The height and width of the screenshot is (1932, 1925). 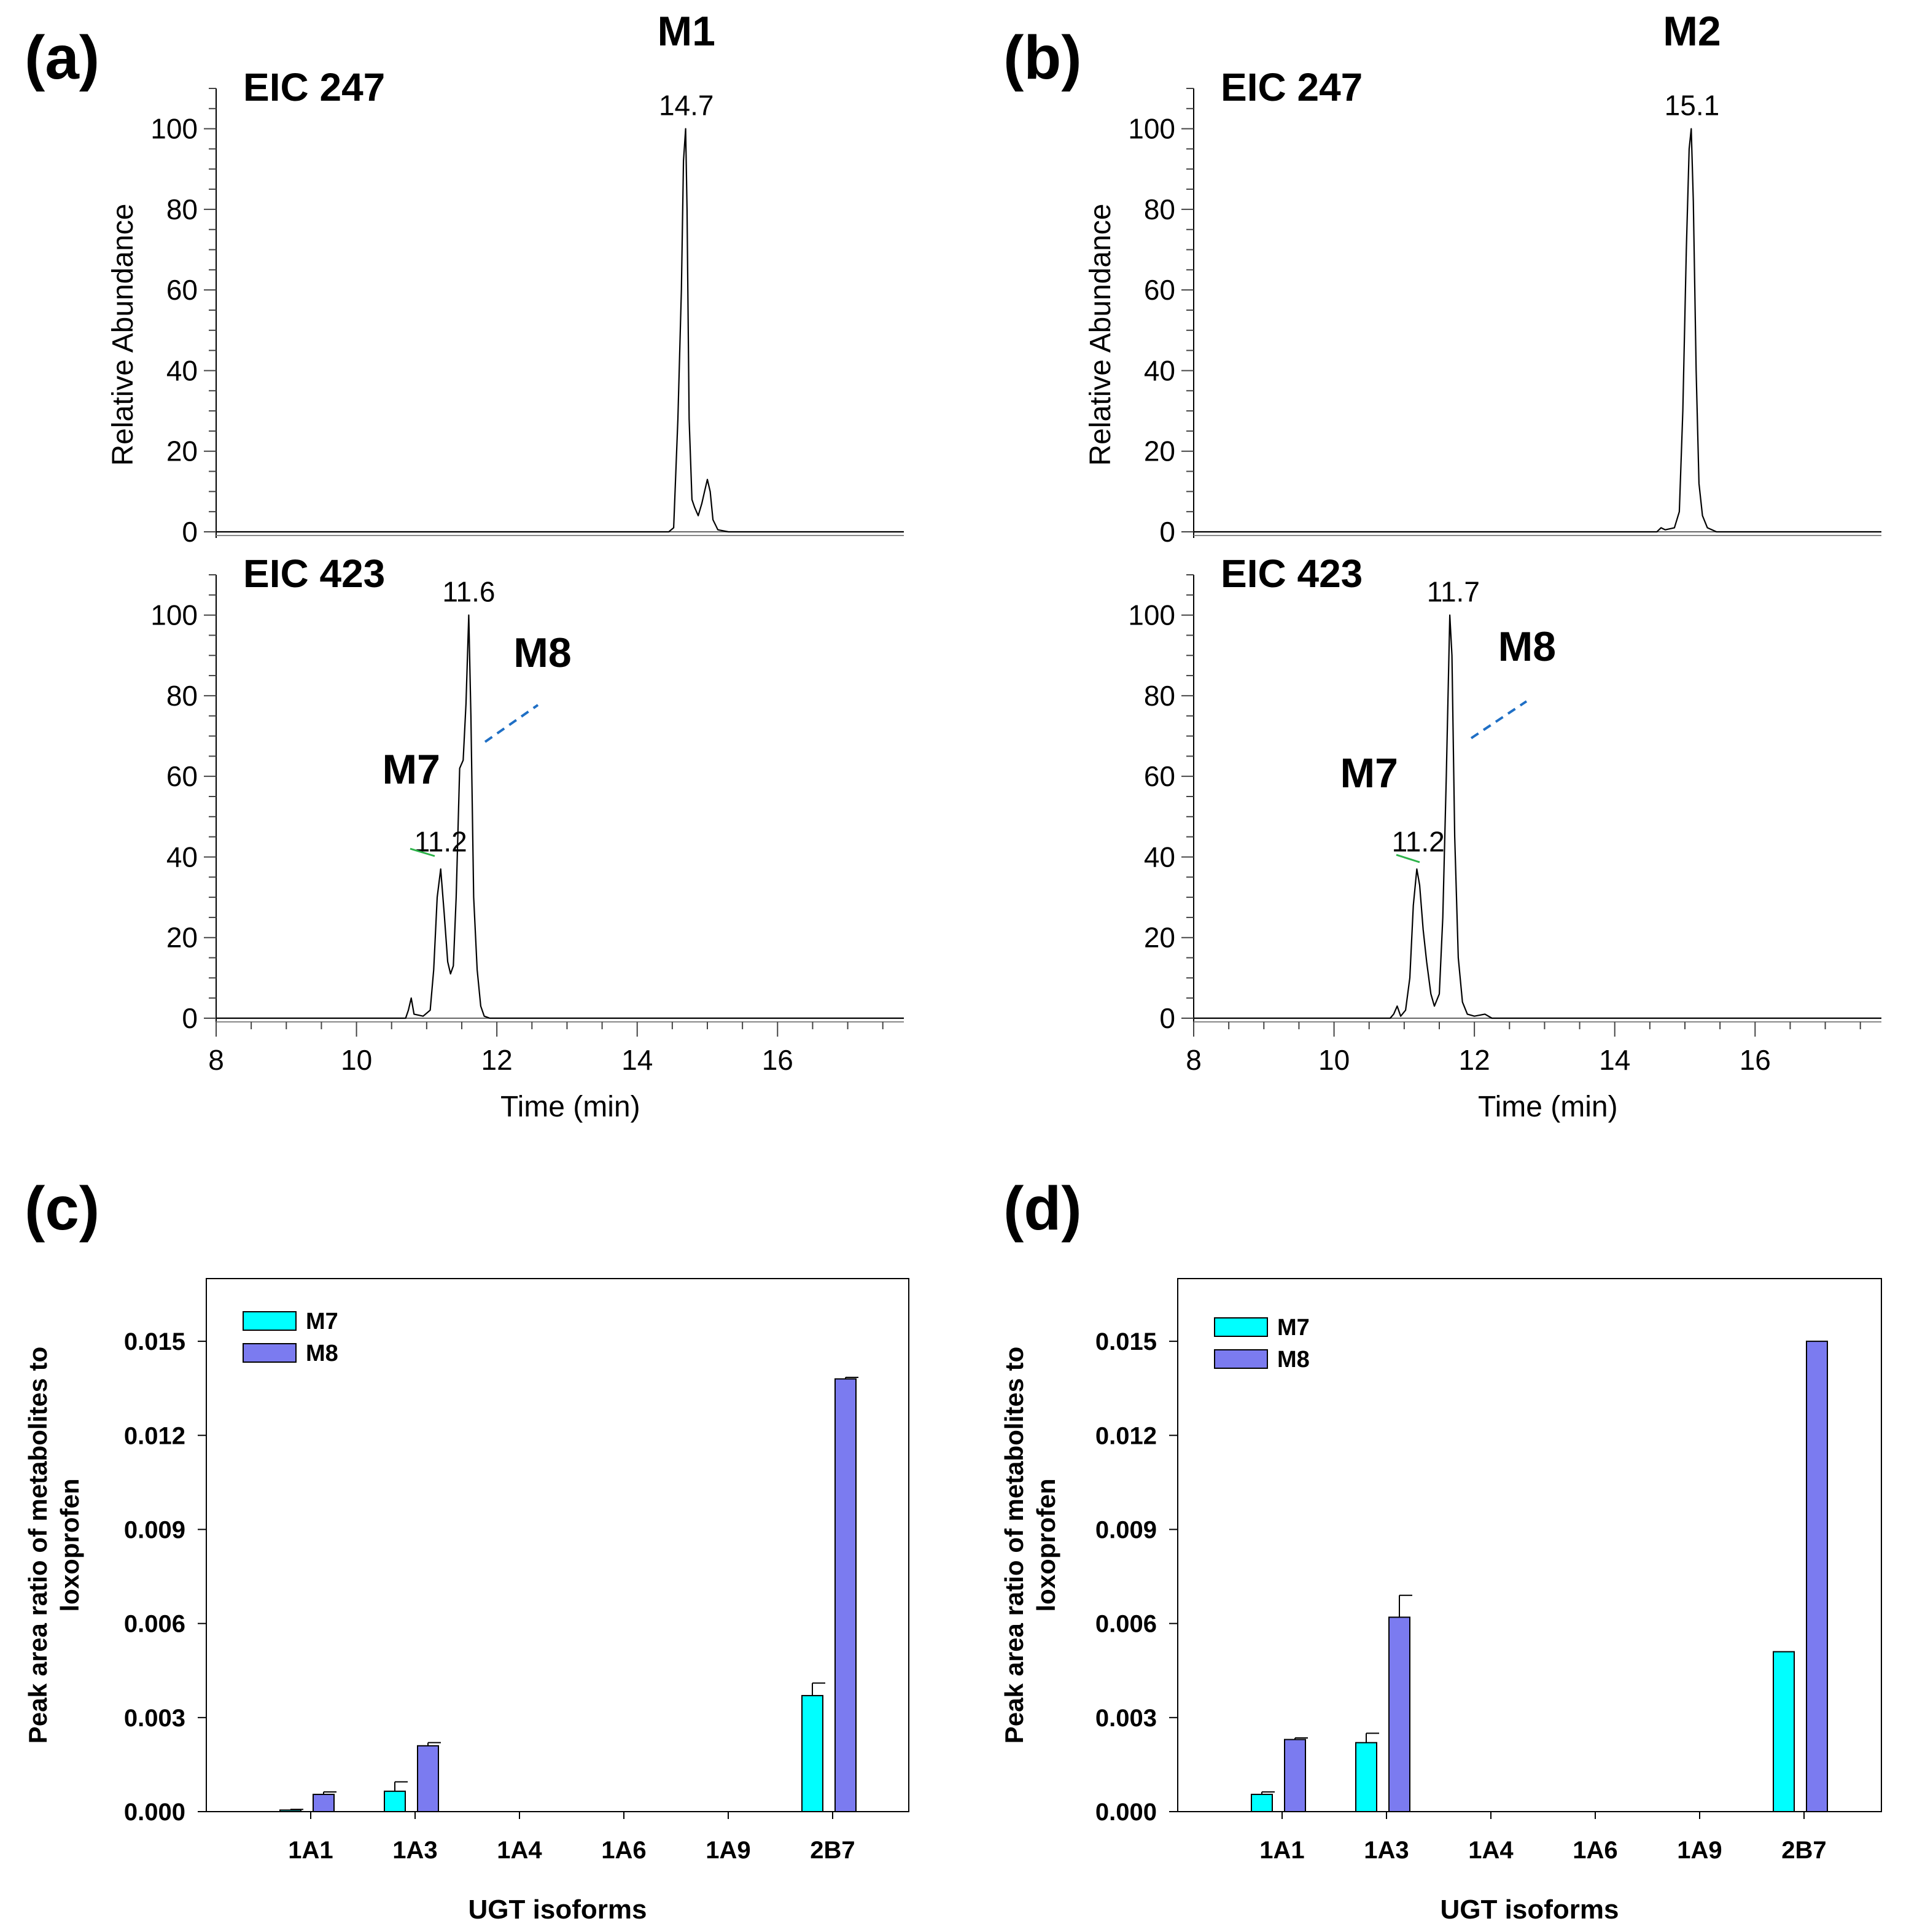 I want to click on legend-swatch-m8, so click(x=270, y=1353).